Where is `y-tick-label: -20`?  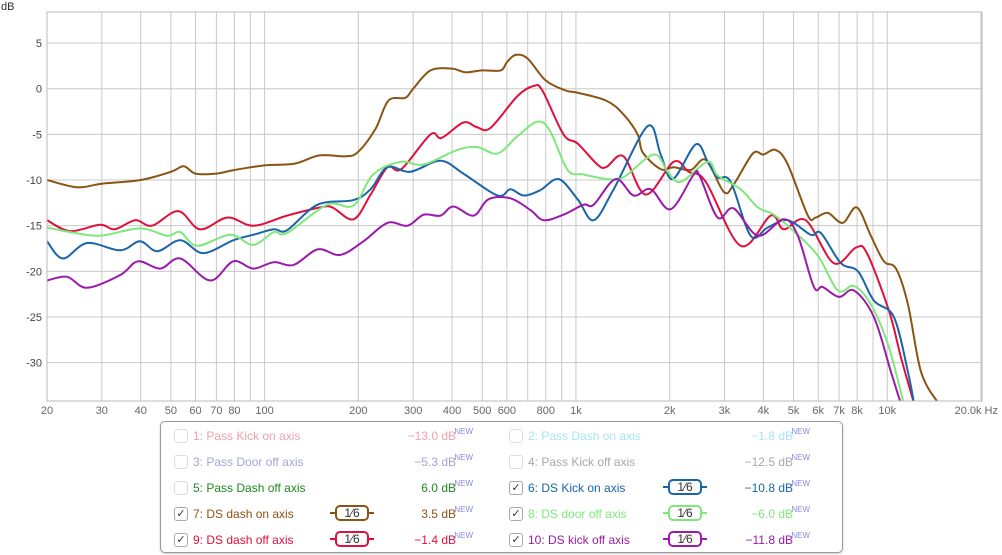
y-tick-label: -20 is located at coordinates (34, 272).